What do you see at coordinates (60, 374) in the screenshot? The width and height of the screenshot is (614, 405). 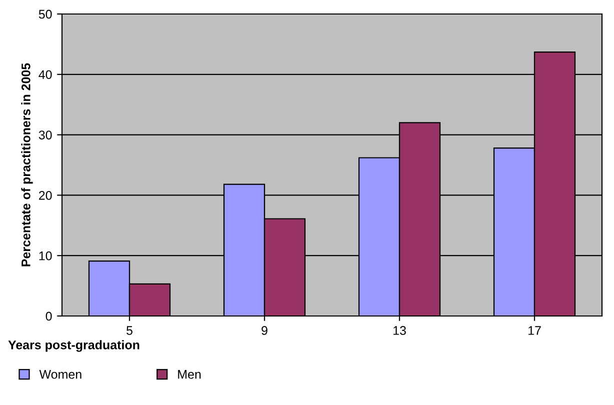 I see `legend-label: Women` at bounding box center [60, 374].